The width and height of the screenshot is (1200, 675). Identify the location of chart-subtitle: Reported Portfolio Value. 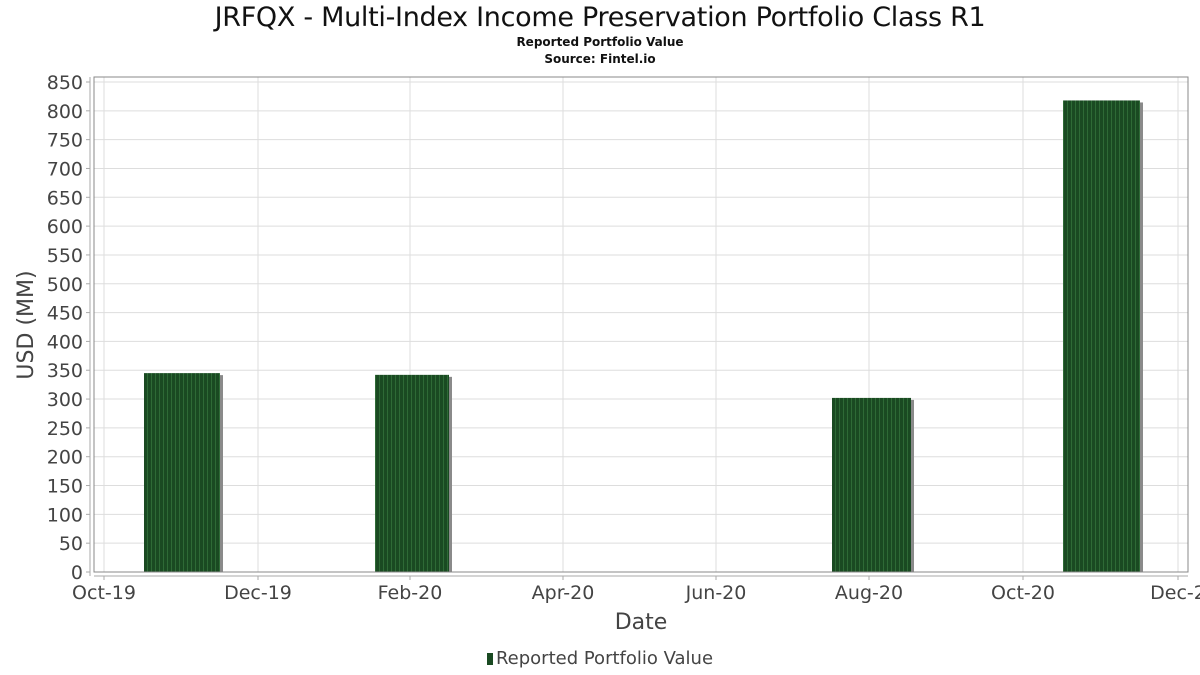
(600, 42).